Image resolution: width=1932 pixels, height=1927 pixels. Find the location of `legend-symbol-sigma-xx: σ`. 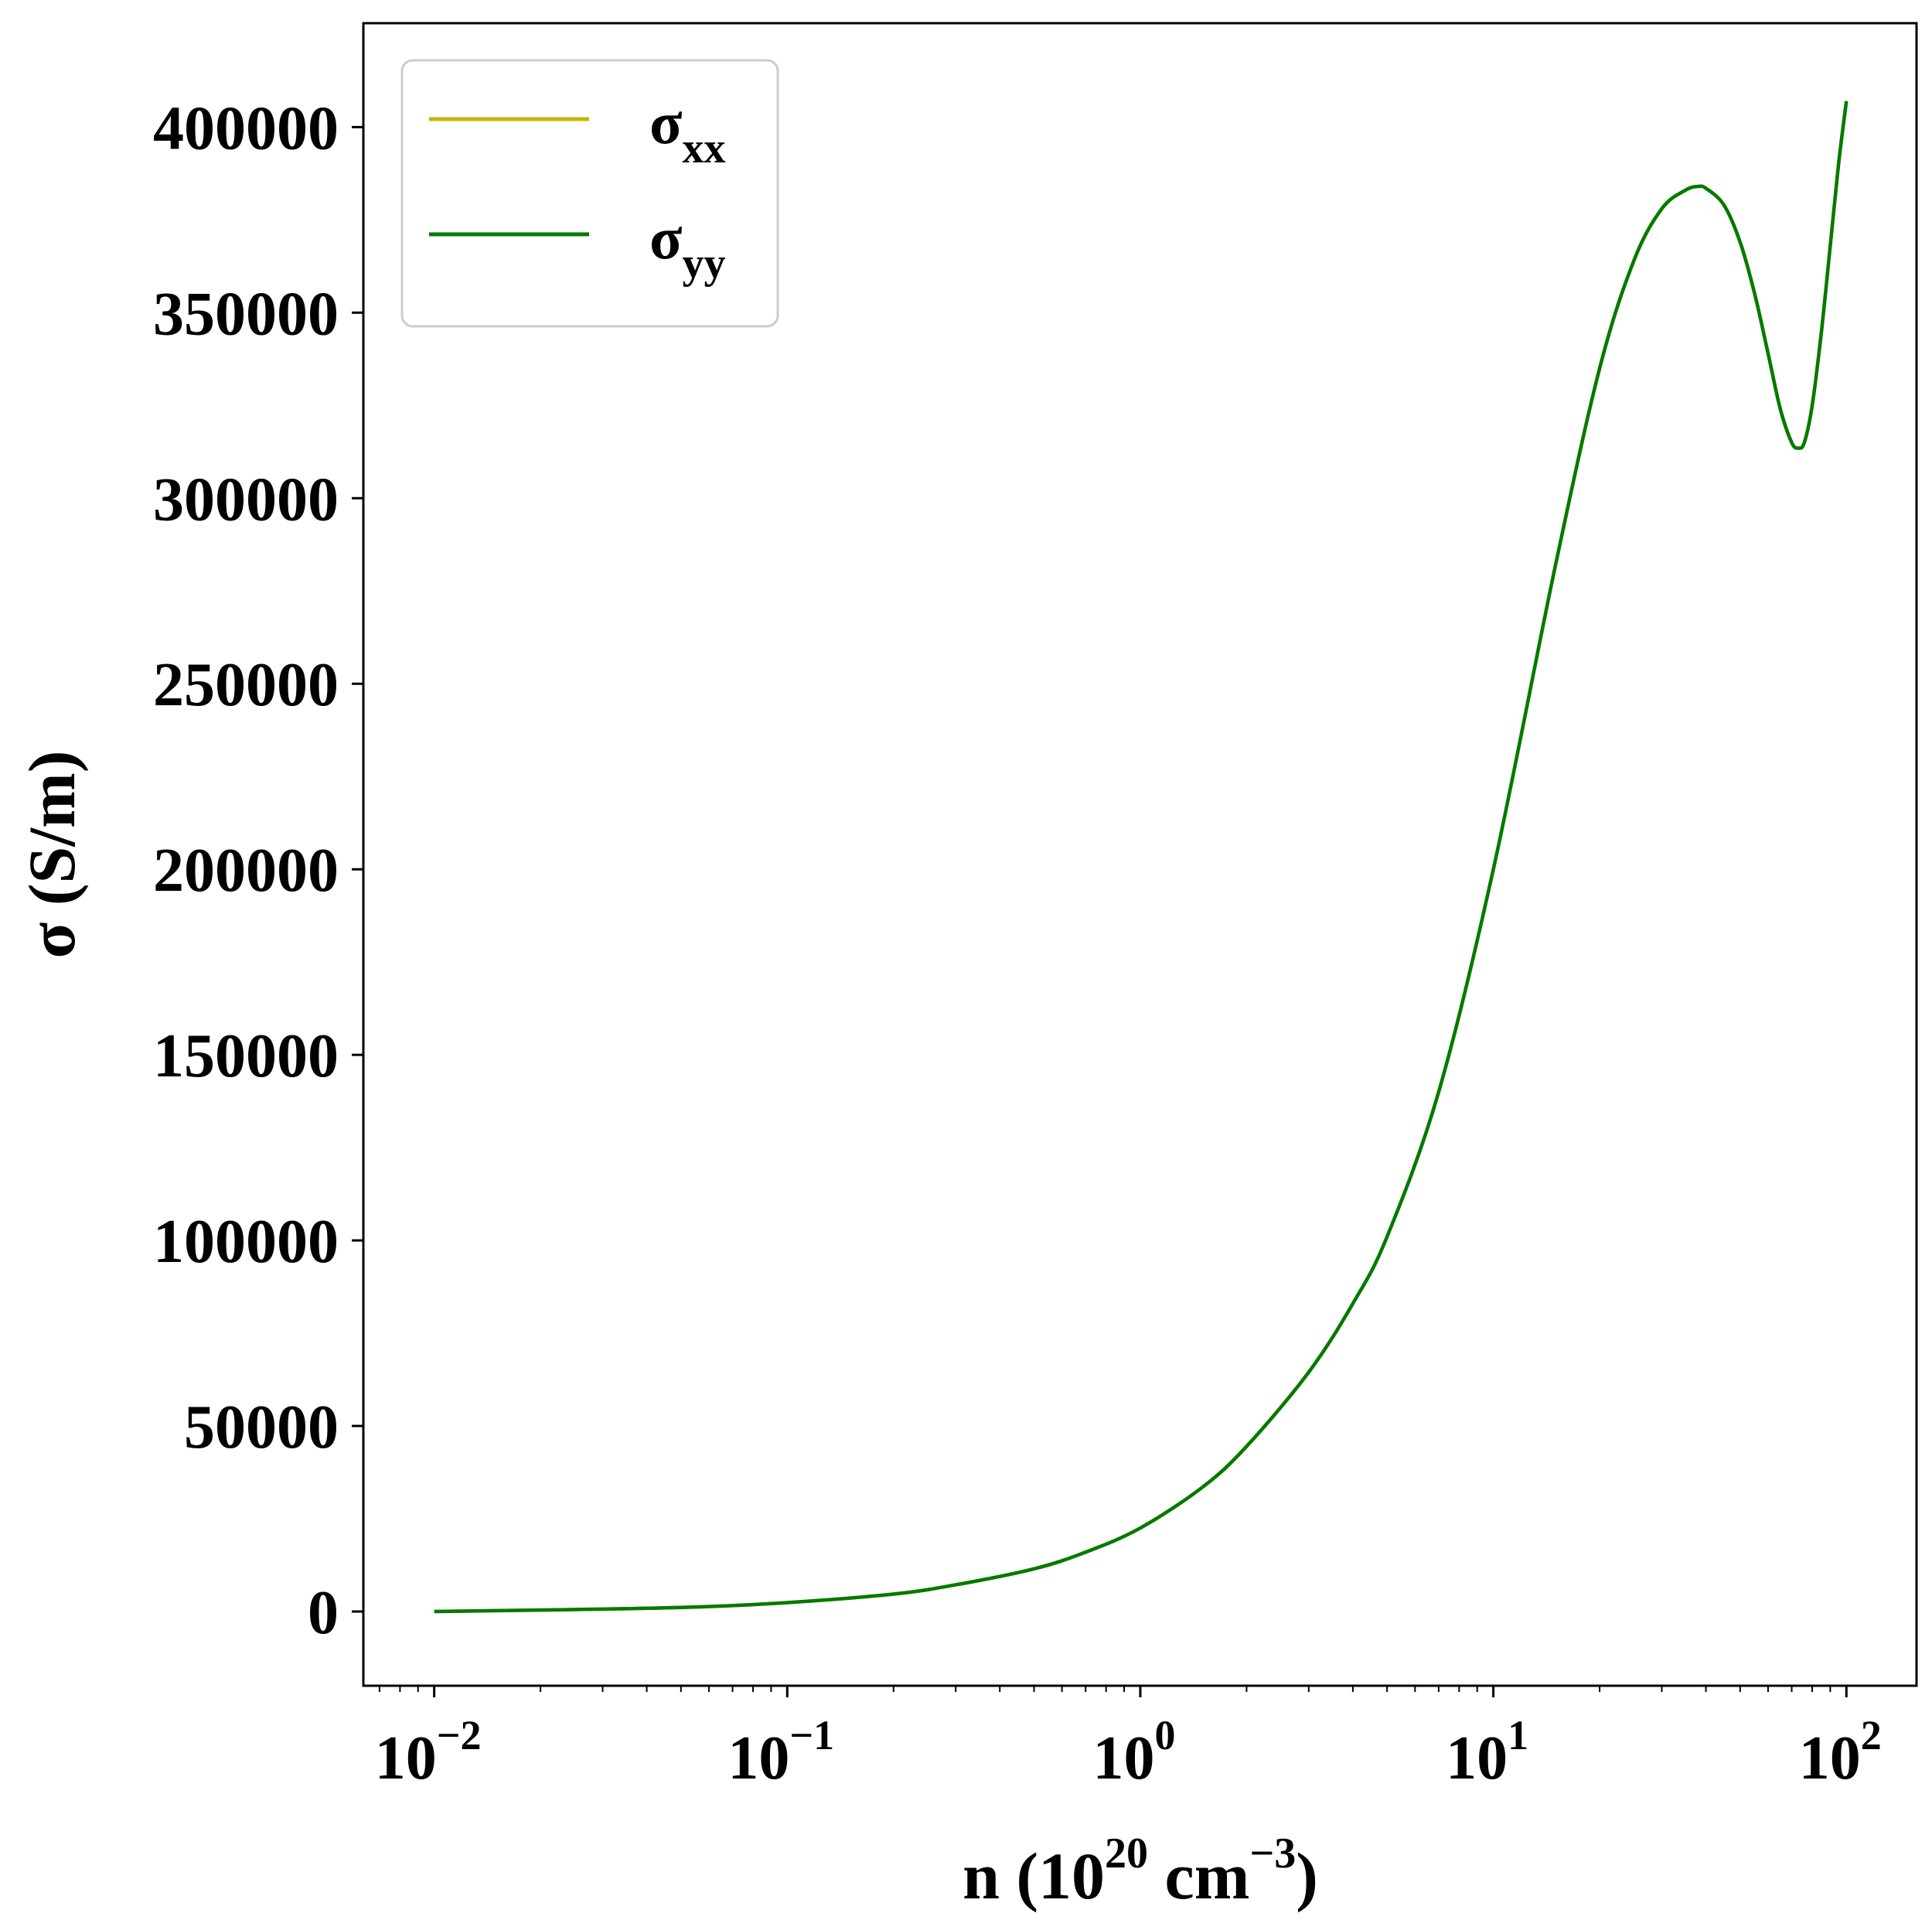

legend-symbol-sigma-xx: σ is located at coordinates (665, 122).